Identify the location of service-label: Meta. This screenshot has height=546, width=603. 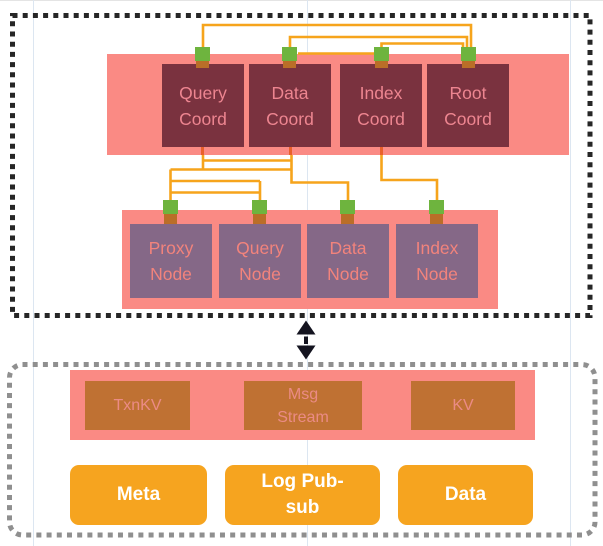
(138, 494).